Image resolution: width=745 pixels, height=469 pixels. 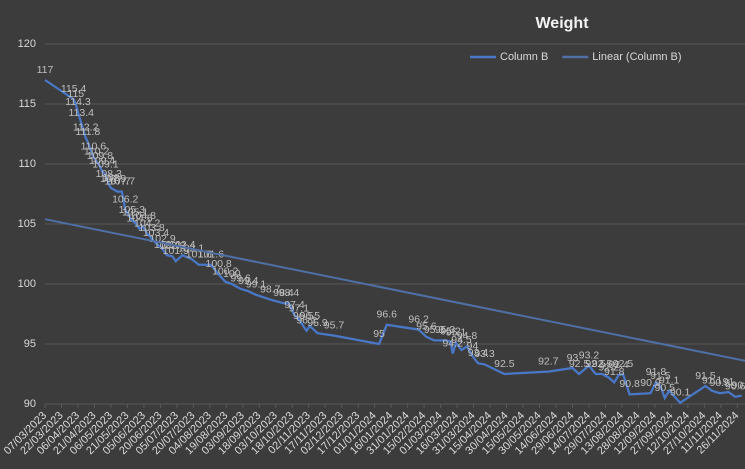 I want to click on data-label: 98.7, so click(x=270, y=289).